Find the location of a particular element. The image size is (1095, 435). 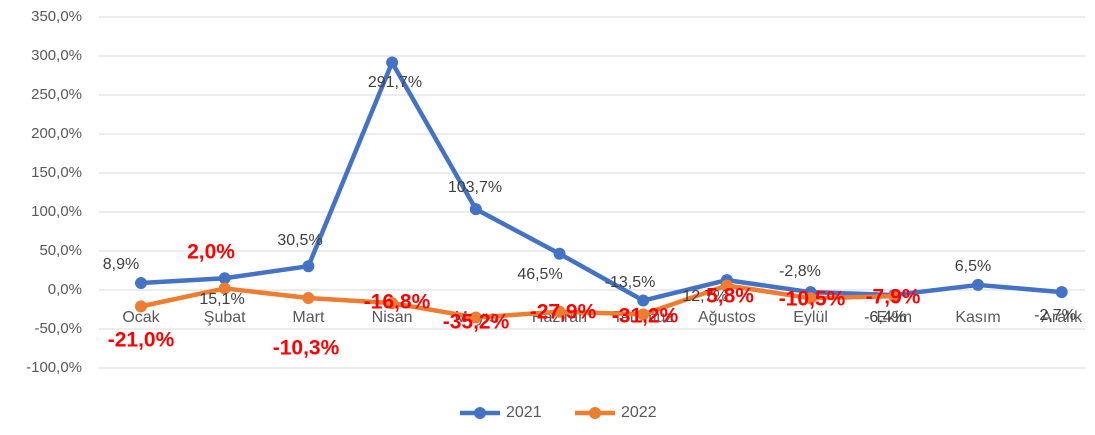

data-label: -27,9% is located at coordinates (563, 312).